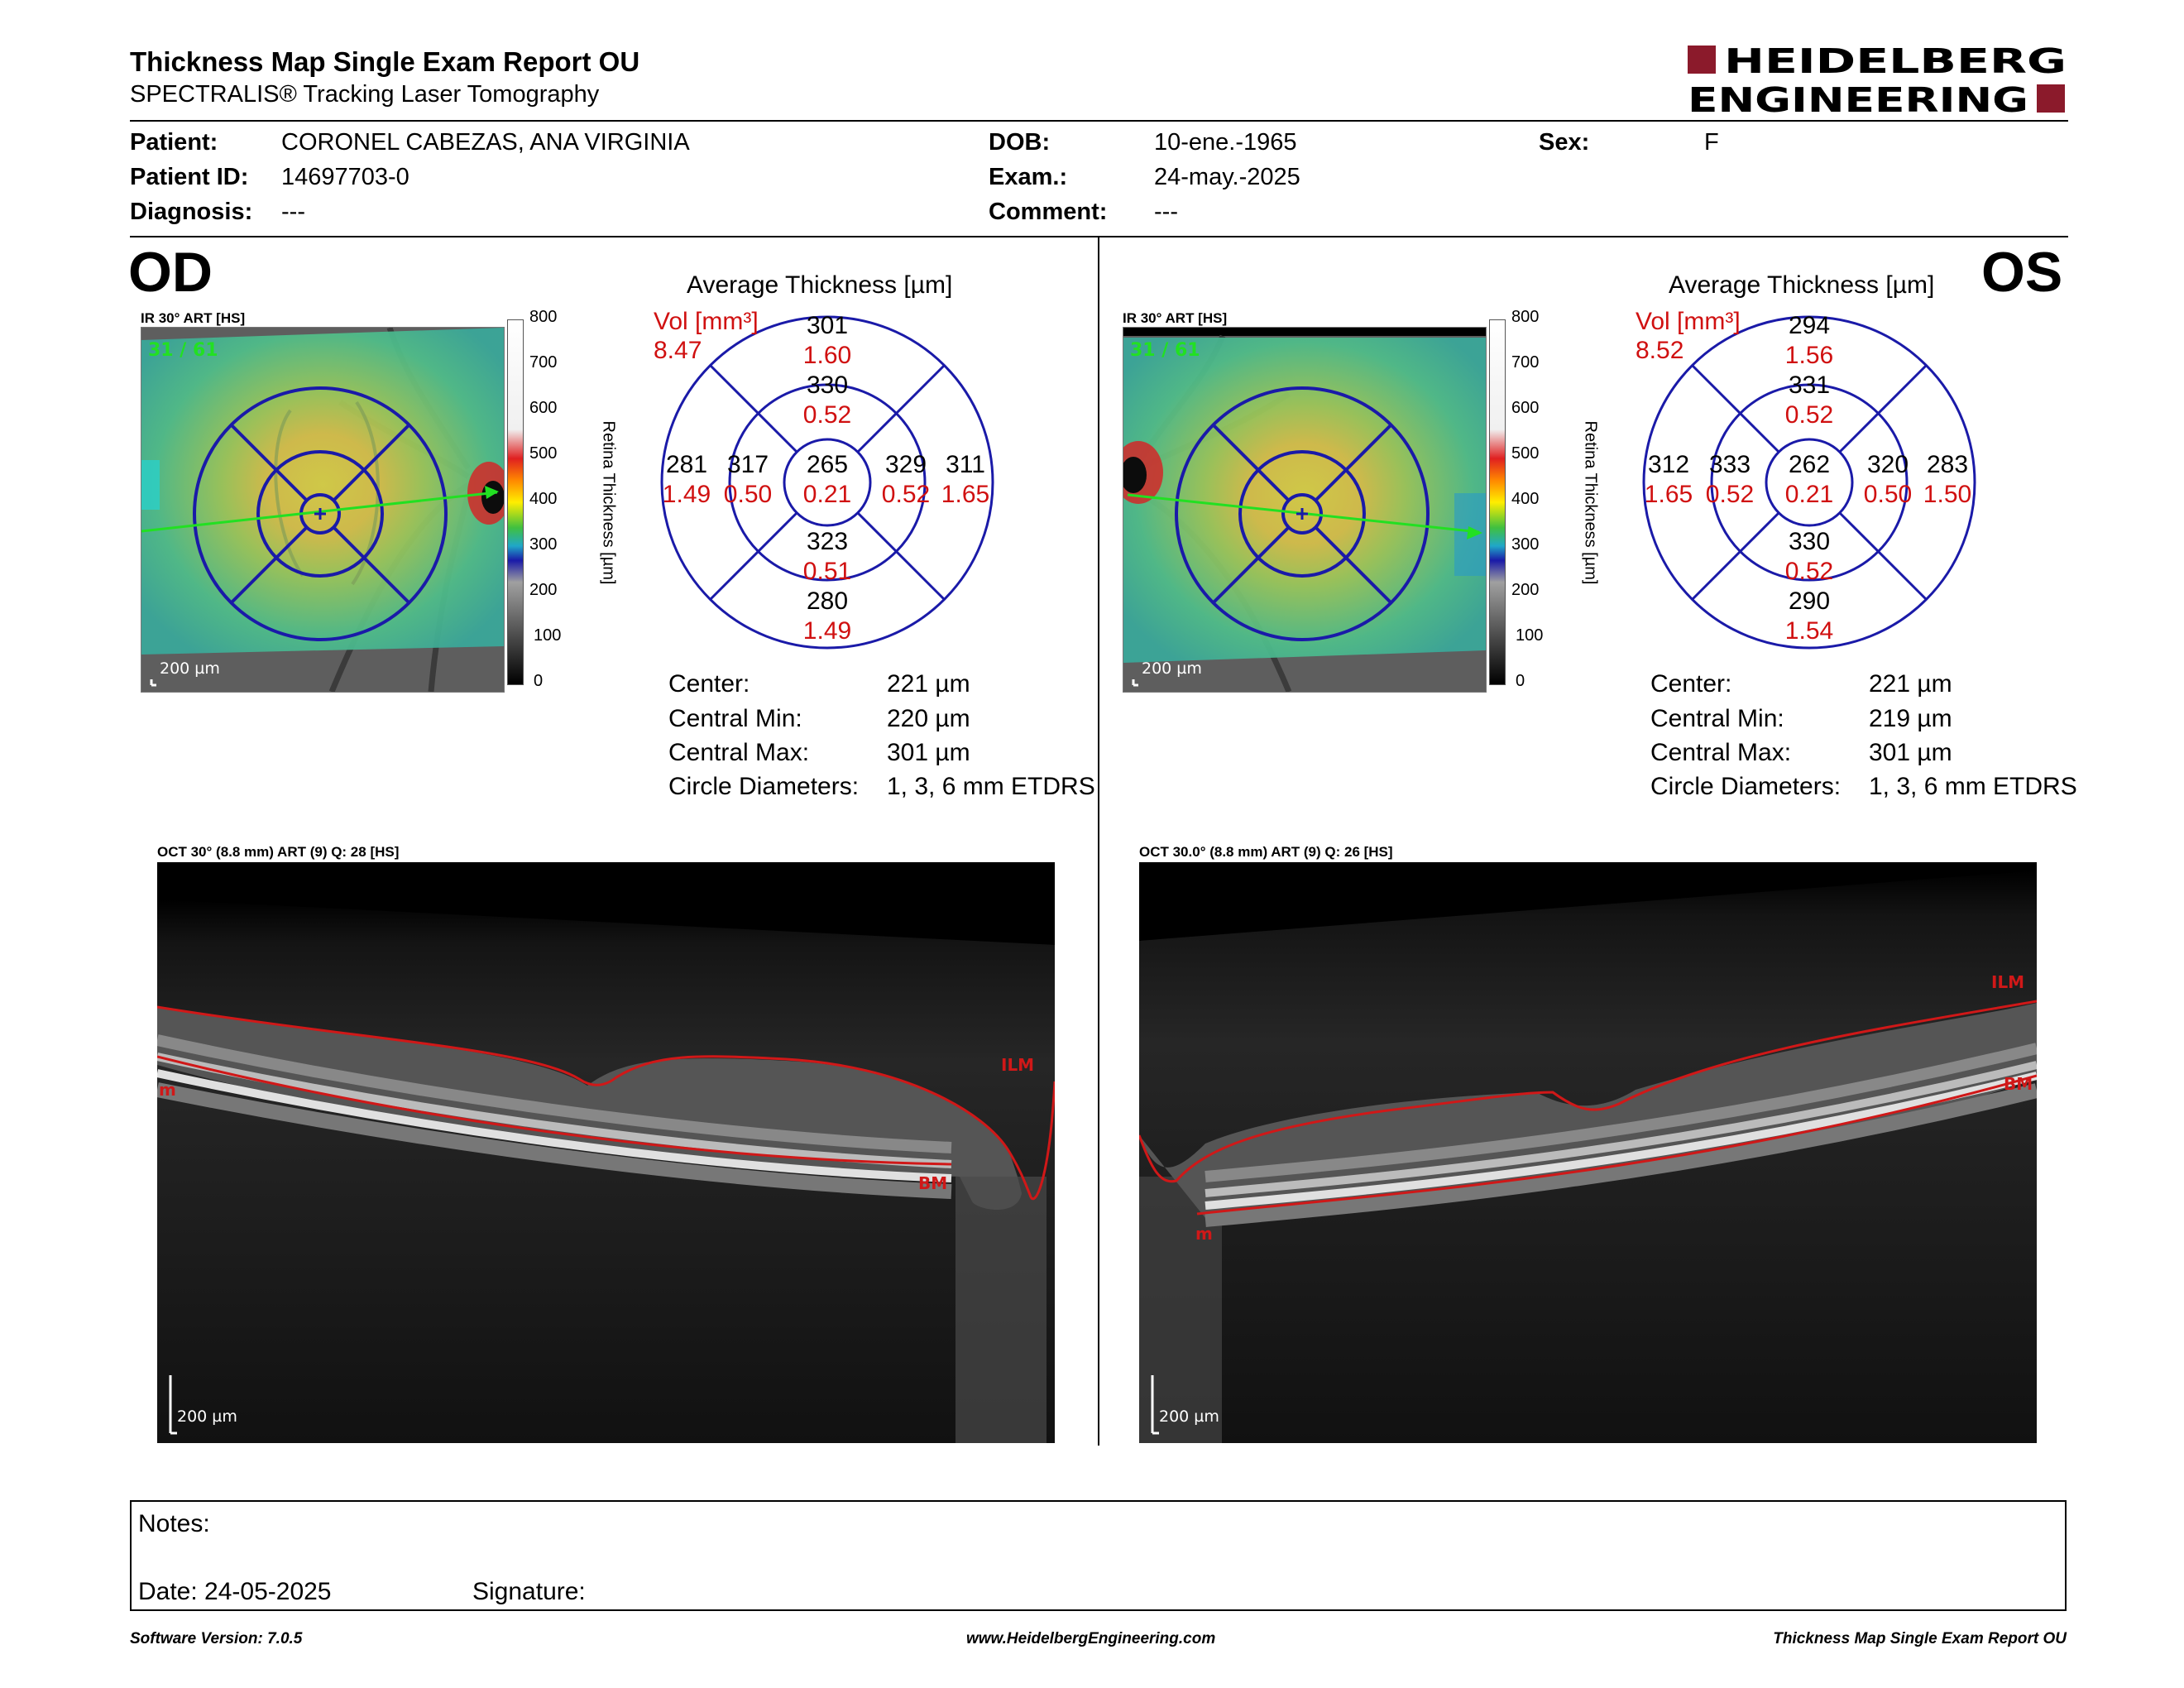 The height and width of the screenshot is (1688, 2184). Describe the element at coordinates (385, 61) in the screenshot. I see `report-title: Thickness Map Single Exam Report OU` at that location.